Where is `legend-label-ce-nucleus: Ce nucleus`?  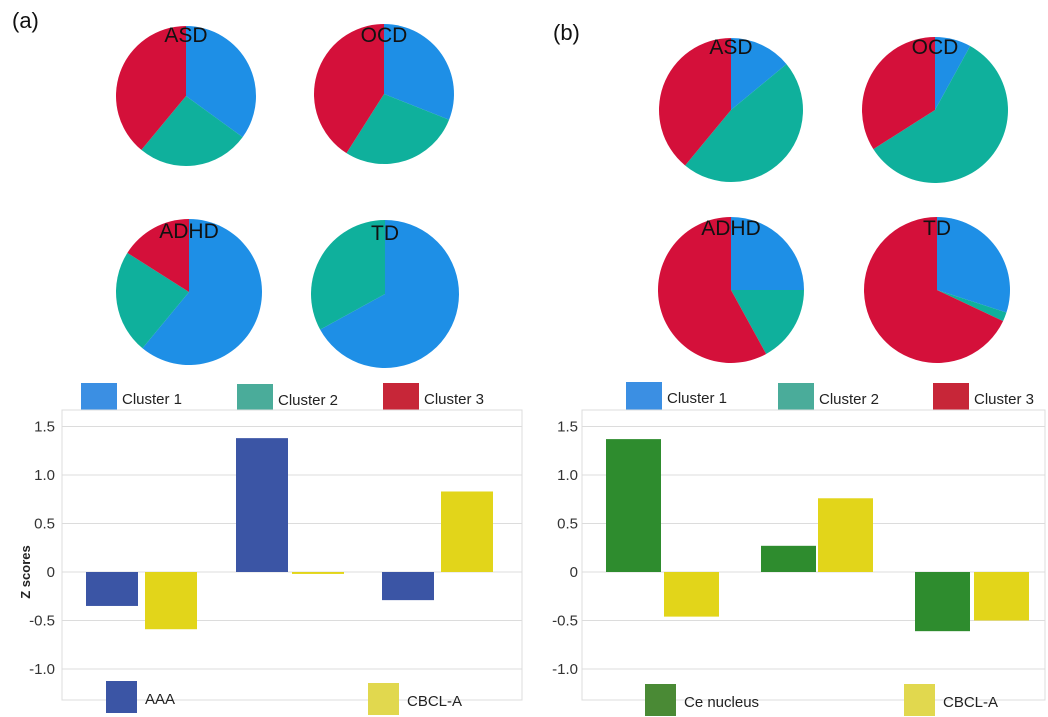
legend-label-ce-nucleus: Ce nucleus is located at coordinates (721, 702).